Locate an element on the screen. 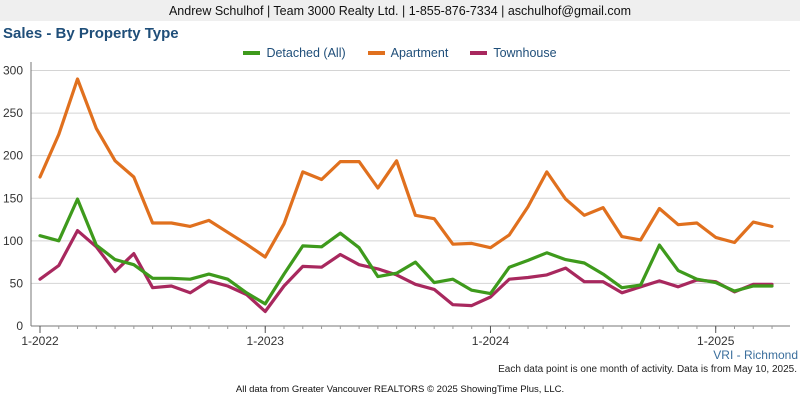 The height and width of the screenshot is (400, 800). x-tick-label: 1-2023 is located at coordinates (266, 341).